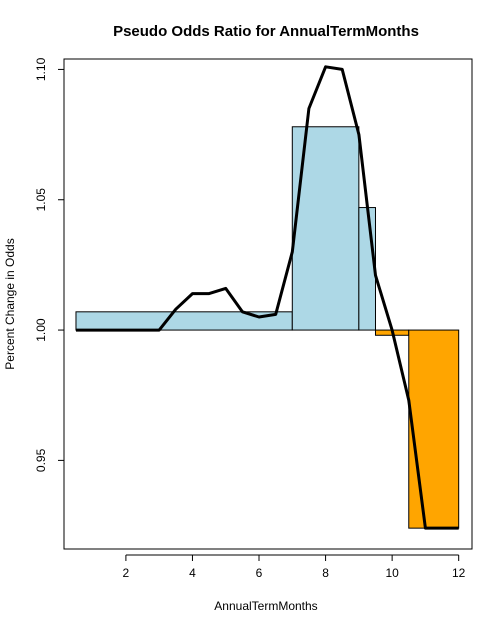 The image size is (488, 622). I want to click on y-tick-label-2: 1.05, so click(41, 200).